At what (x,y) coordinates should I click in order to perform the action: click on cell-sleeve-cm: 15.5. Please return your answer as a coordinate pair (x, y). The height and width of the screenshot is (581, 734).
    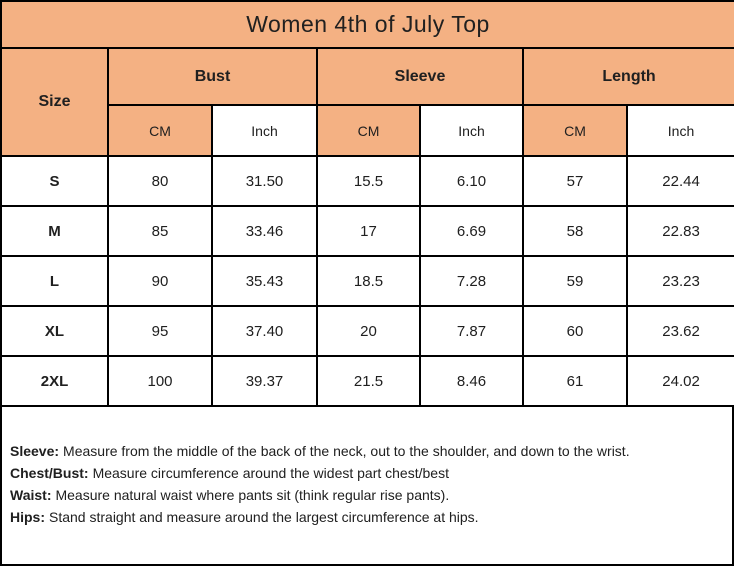
    Looking at the image, I should click on (368, 181).